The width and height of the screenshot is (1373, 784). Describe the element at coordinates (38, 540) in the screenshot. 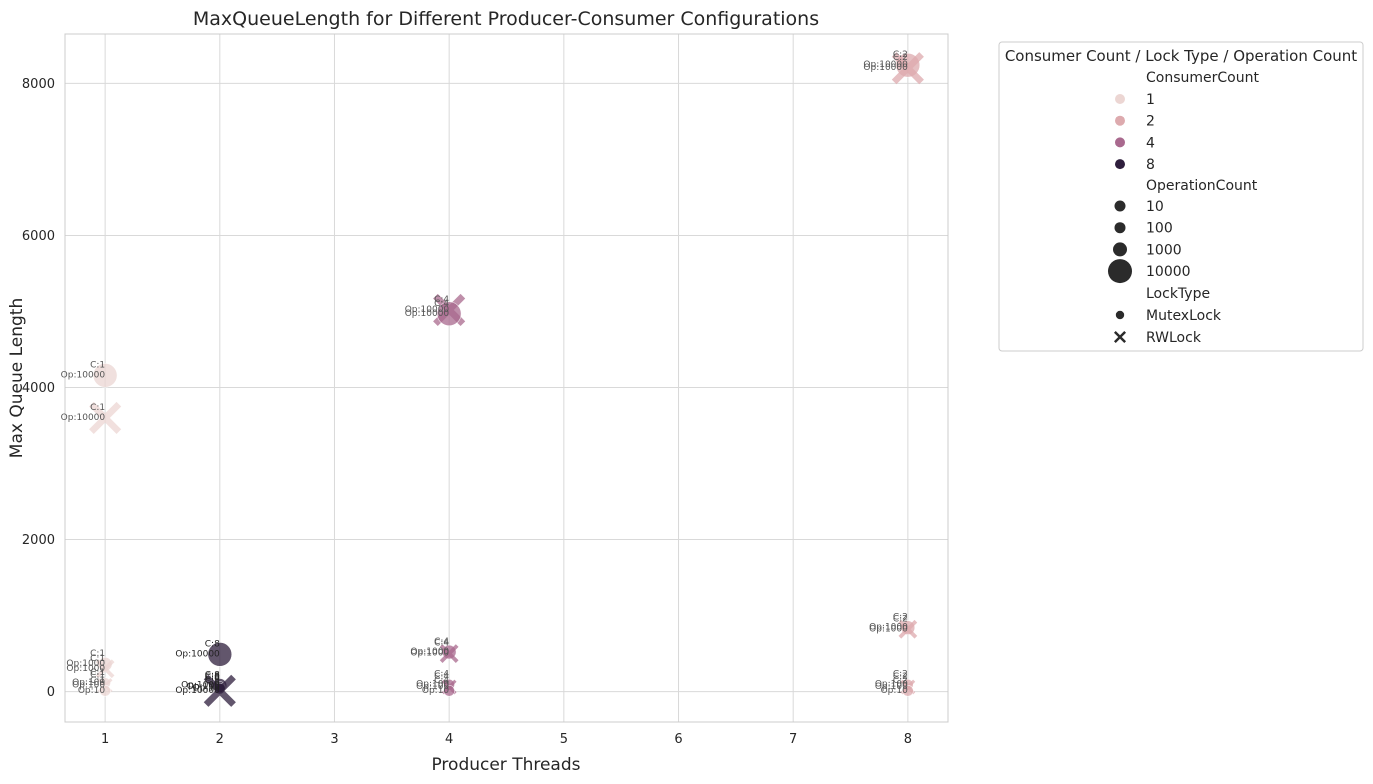

I see `y-tick-label: 2000` at that location.